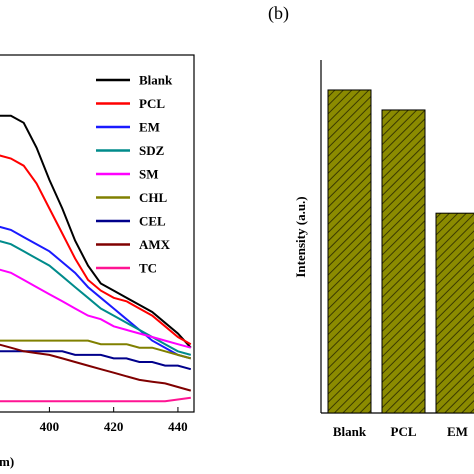 Image resolution: width=474 pixels, height=474 pixels. I want to click on legend-label-blank: Blank, so click(156, 80).